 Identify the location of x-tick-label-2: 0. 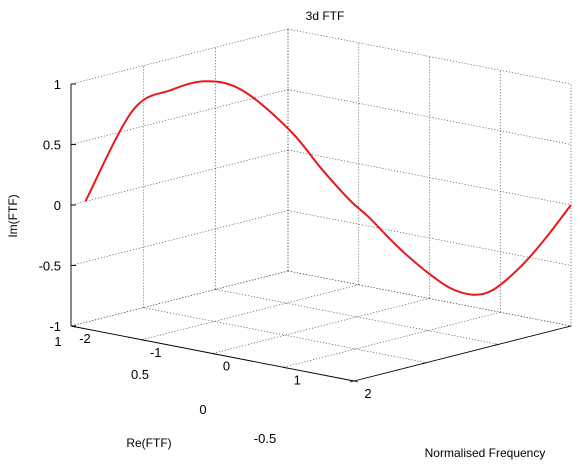
(226, 366).